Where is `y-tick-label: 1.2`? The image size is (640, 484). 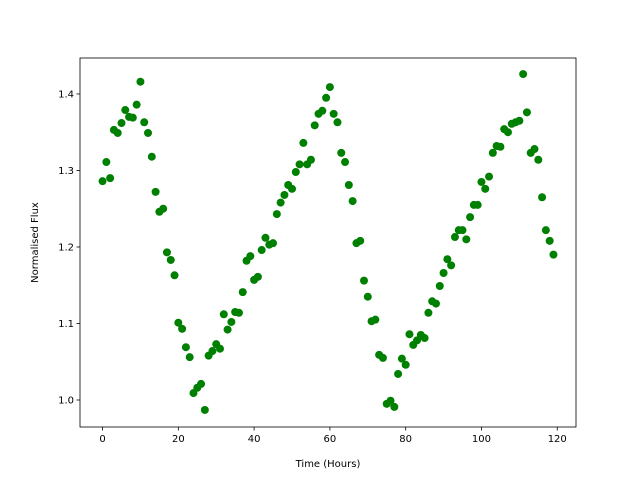 y-tick-label: 1.2 is located at coordinates (66, 247).